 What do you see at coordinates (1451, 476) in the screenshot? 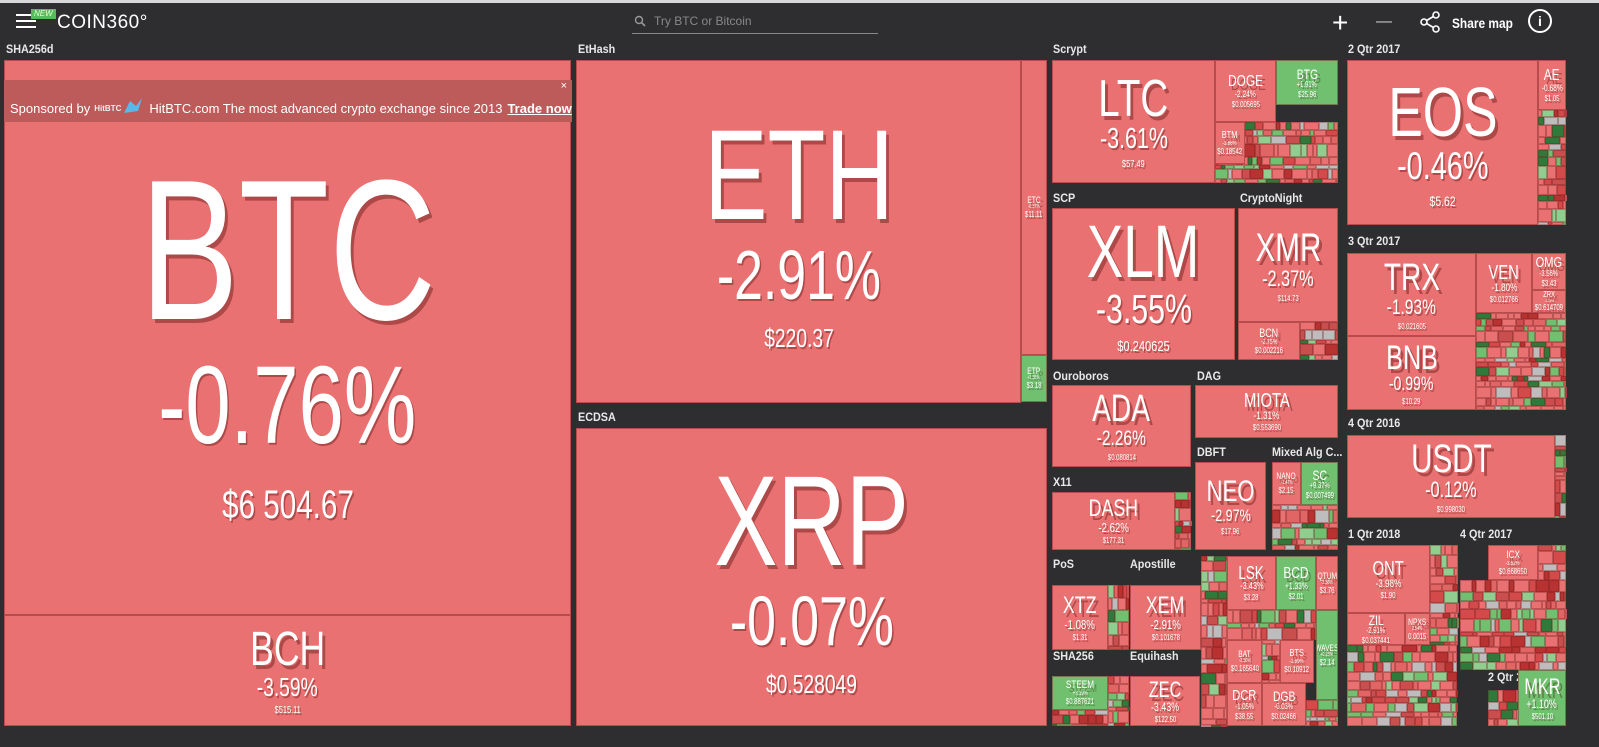
I see `coin-tile-usdt: USDT -0.12% $0.998030` at bounding box center [1451, 476].